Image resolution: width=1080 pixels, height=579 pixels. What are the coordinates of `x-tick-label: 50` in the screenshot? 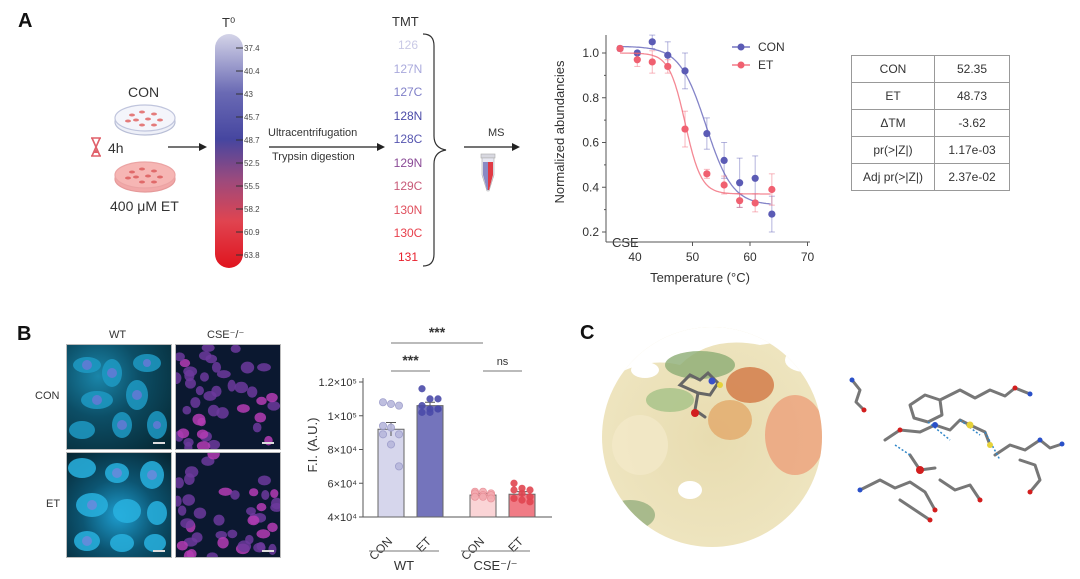 It's located at (693, 257).